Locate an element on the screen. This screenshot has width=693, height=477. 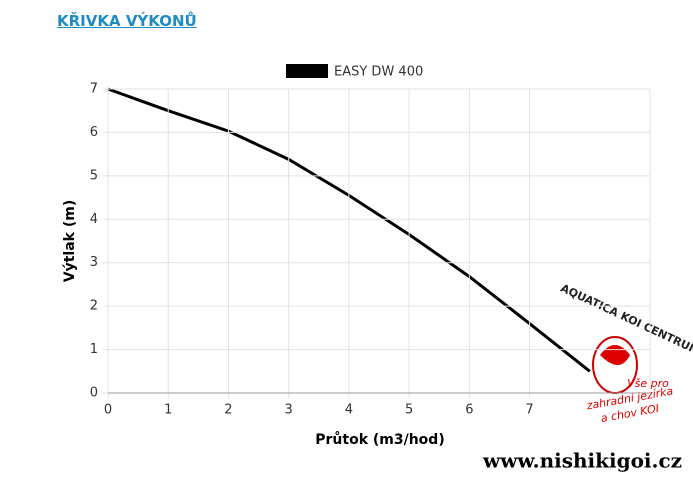
x-tick-label: 5 is located at coordinates (409, 410).